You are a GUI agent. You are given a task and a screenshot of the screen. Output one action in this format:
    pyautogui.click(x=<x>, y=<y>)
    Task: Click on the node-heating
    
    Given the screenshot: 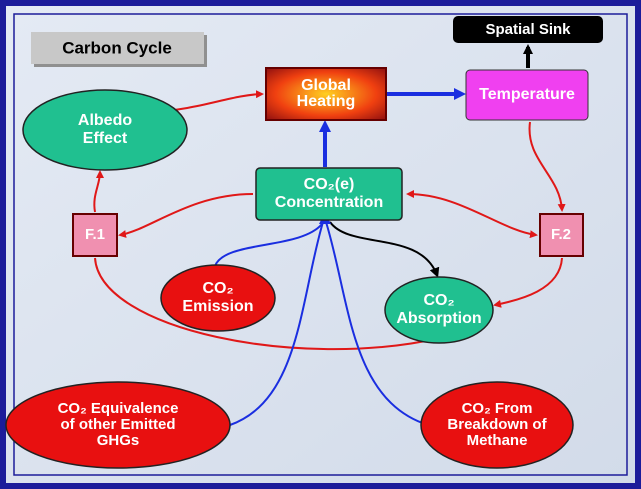 What is the action you would take?
    pyautogui.click(x=326, y=94)
    